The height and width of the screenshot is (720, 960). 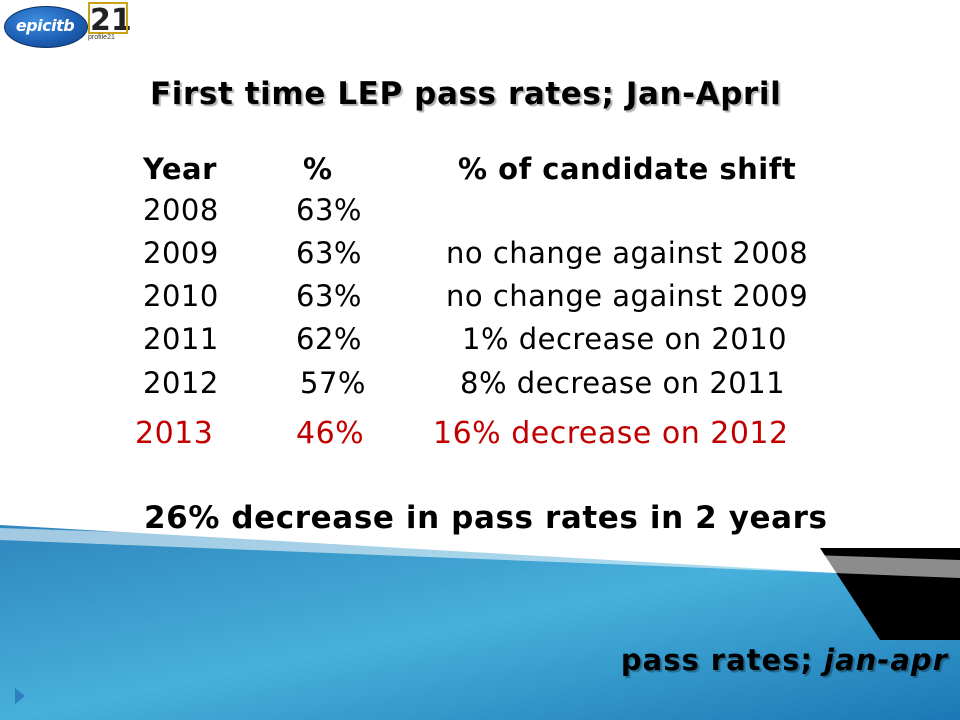 I want to click on summary-statement: 26% decrease in pass rates in 2 years, so click(x=486, y=518).